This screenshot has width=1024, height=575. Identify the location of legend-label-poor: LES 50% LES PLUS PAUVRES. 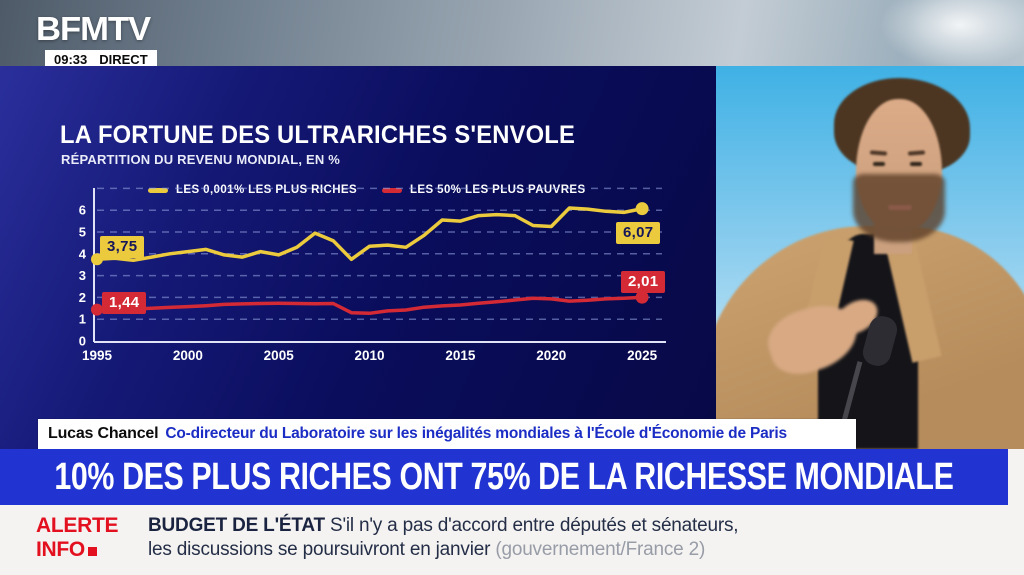
(498, 190).